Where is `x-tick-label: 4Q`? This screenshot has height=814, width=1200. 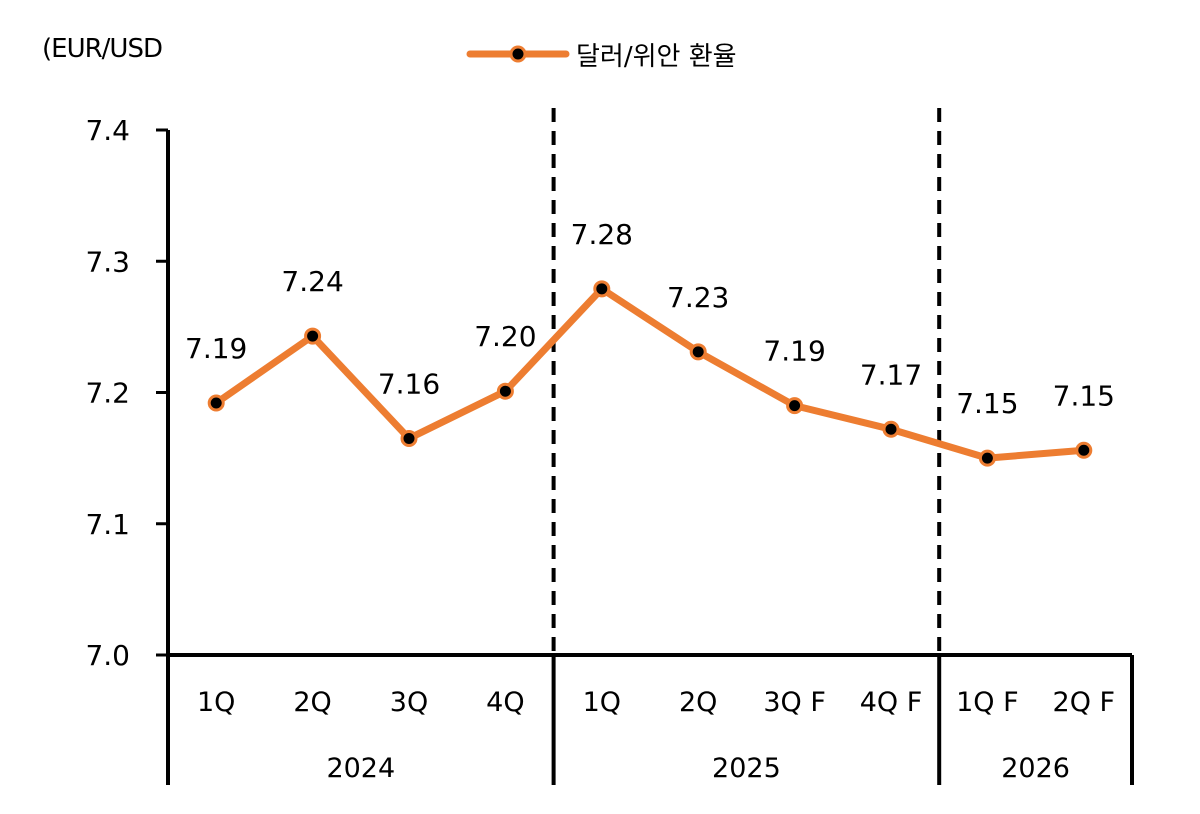 x-tick-label: 4Q is located at coordinates (505, 702).